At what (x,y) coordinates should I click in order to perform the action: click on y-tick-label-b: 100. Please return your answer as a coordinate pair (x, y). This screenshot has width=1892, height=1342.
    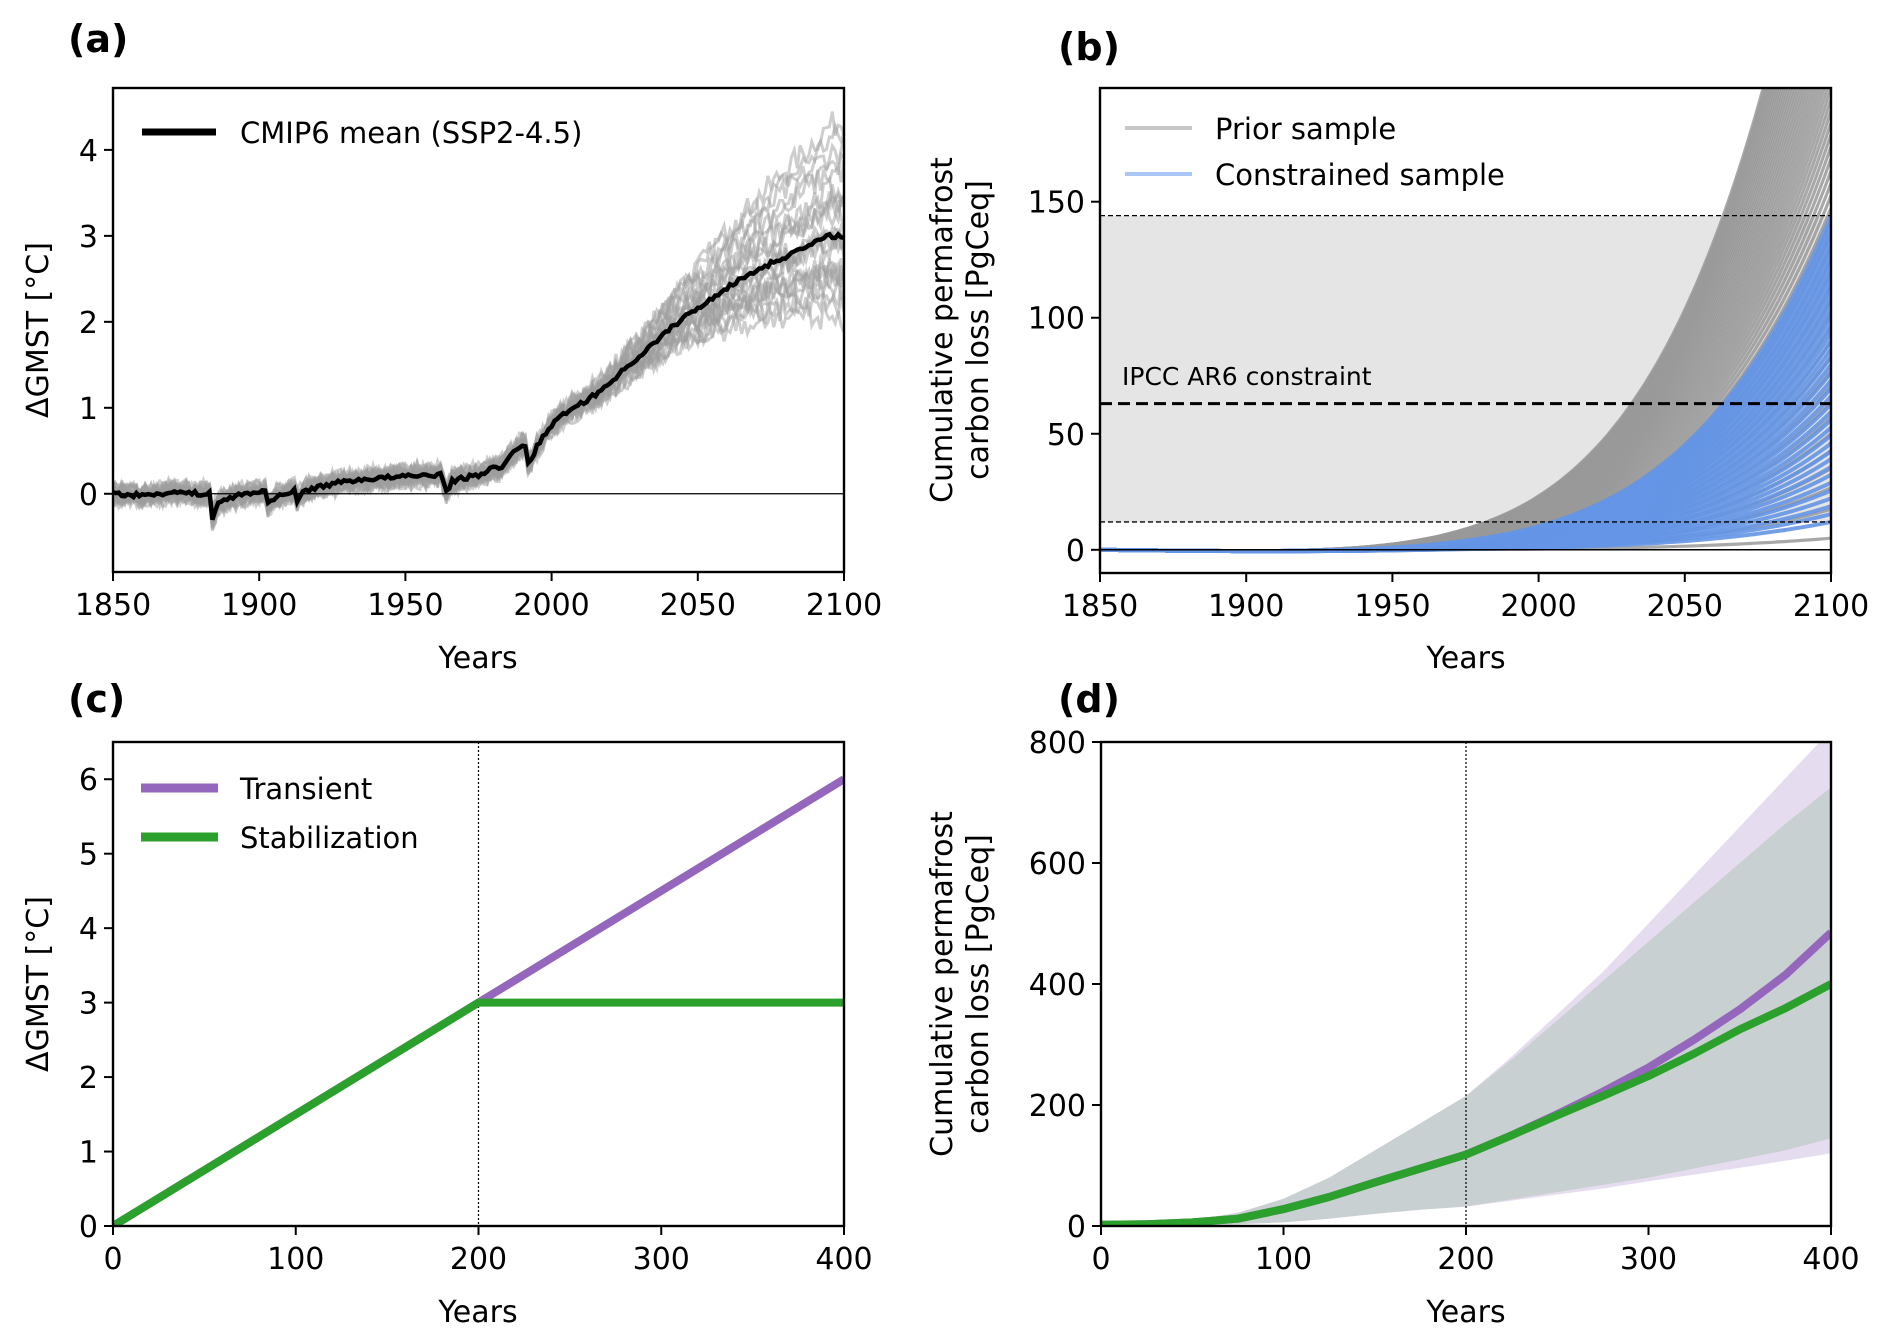
    Looking at the image, I should click on (1056, 319).